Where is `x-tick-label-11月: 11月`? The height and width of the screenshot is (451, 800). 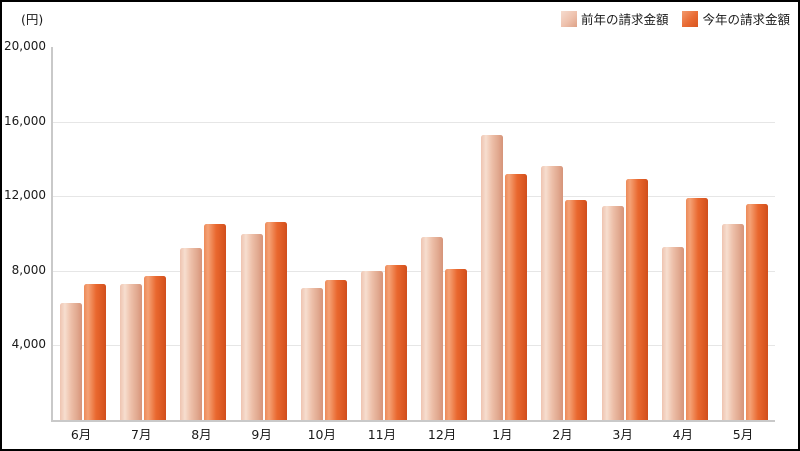 x-tick-label-11月: 11月 is located at coordinates (382, 434).